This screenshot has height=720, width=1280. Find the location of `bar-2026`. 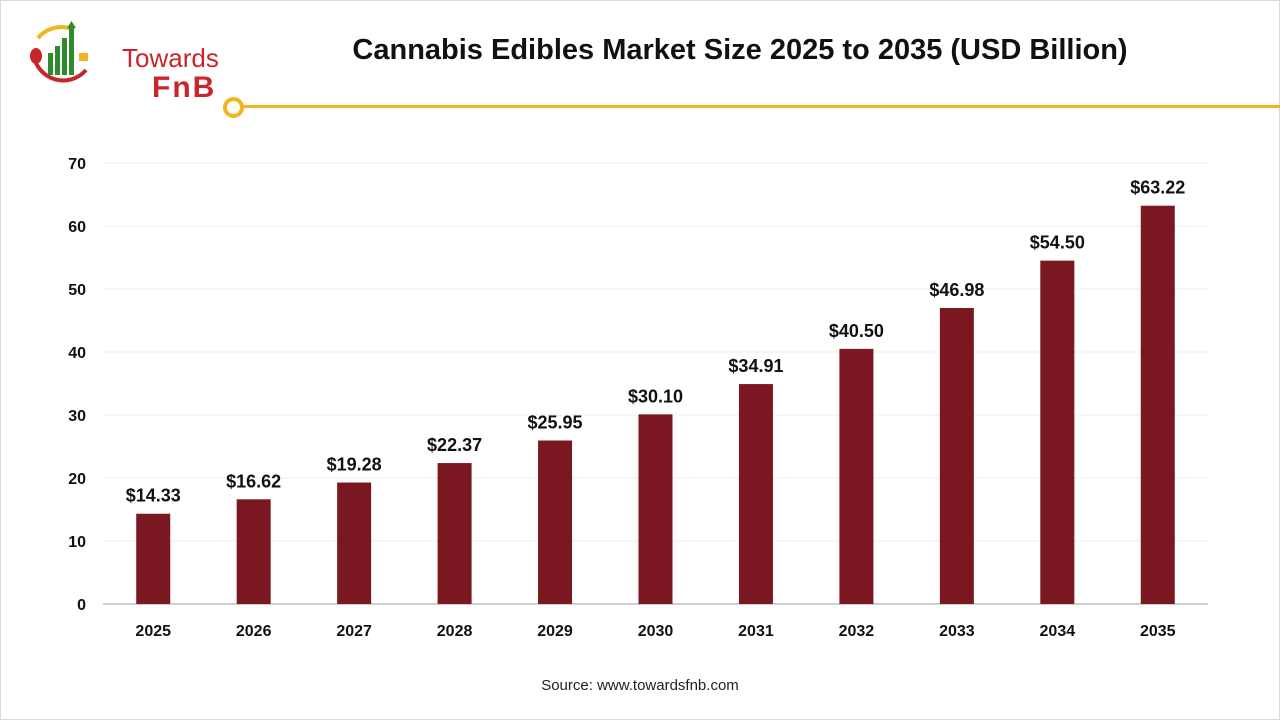

bar-2026 is located at coordinates (253, 551).